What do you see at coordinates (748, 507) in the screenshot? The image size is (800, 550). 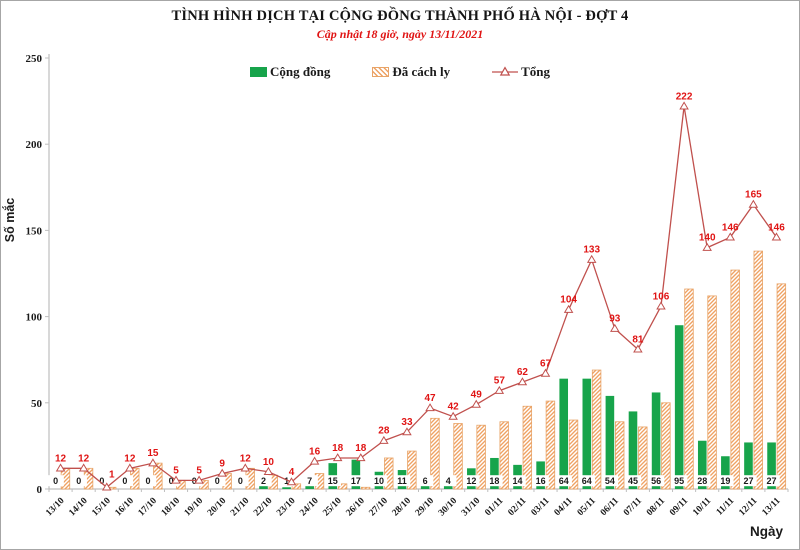 I see `x-tick-label: 12/11` at bounding box center [748, 507].